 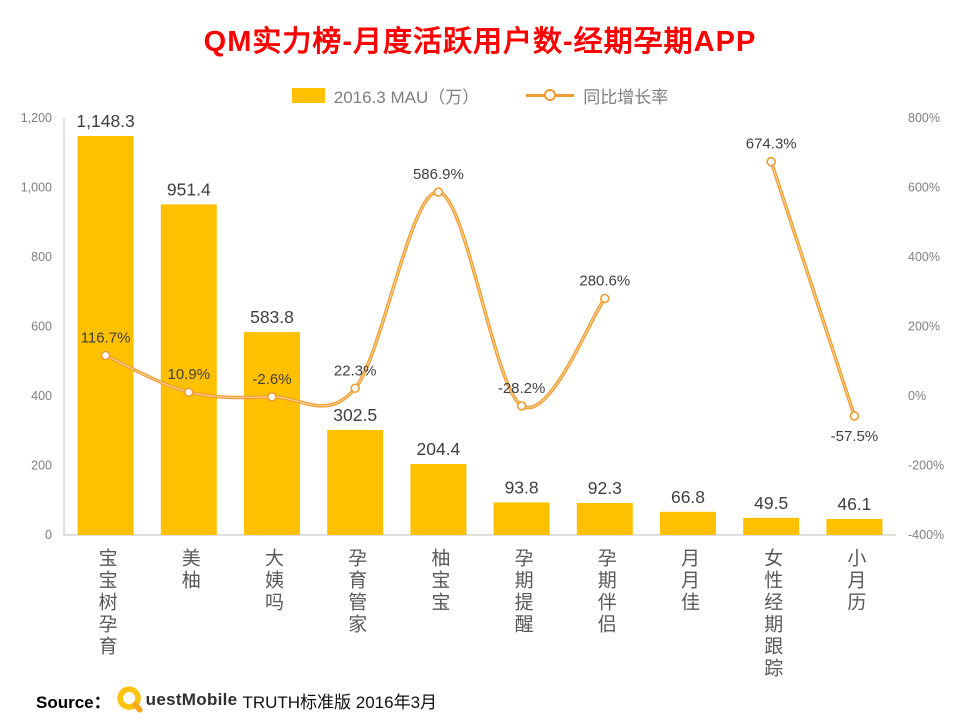 I want to click on category-label: 孕期伴侣, so click(x=605, y=592).